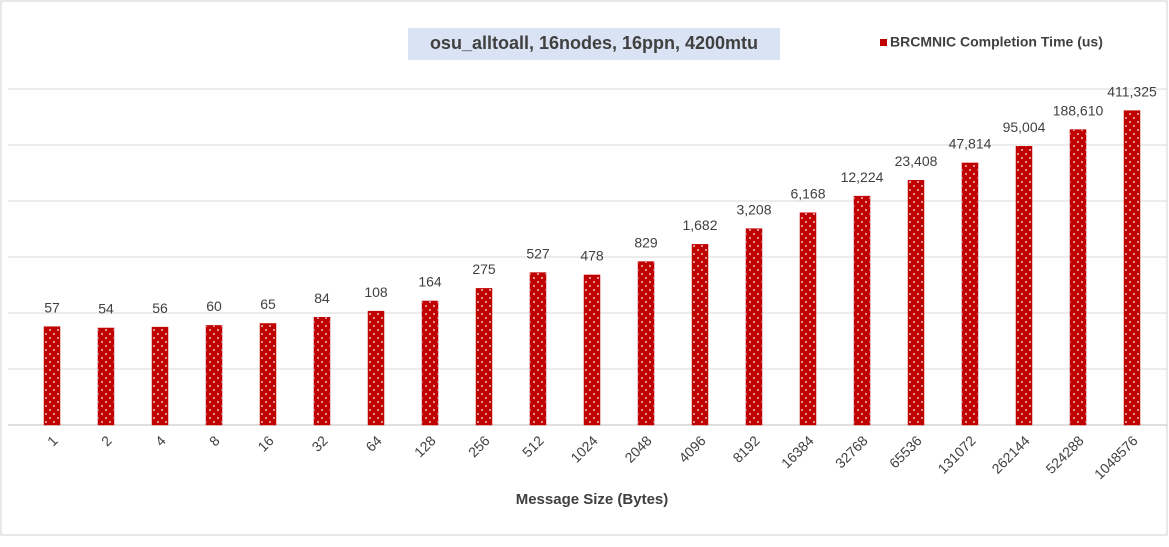  What do you see at coordinates (807, 193) in the screenshot?
I see `data-label: 6,168` at bounding box center [807, 193].